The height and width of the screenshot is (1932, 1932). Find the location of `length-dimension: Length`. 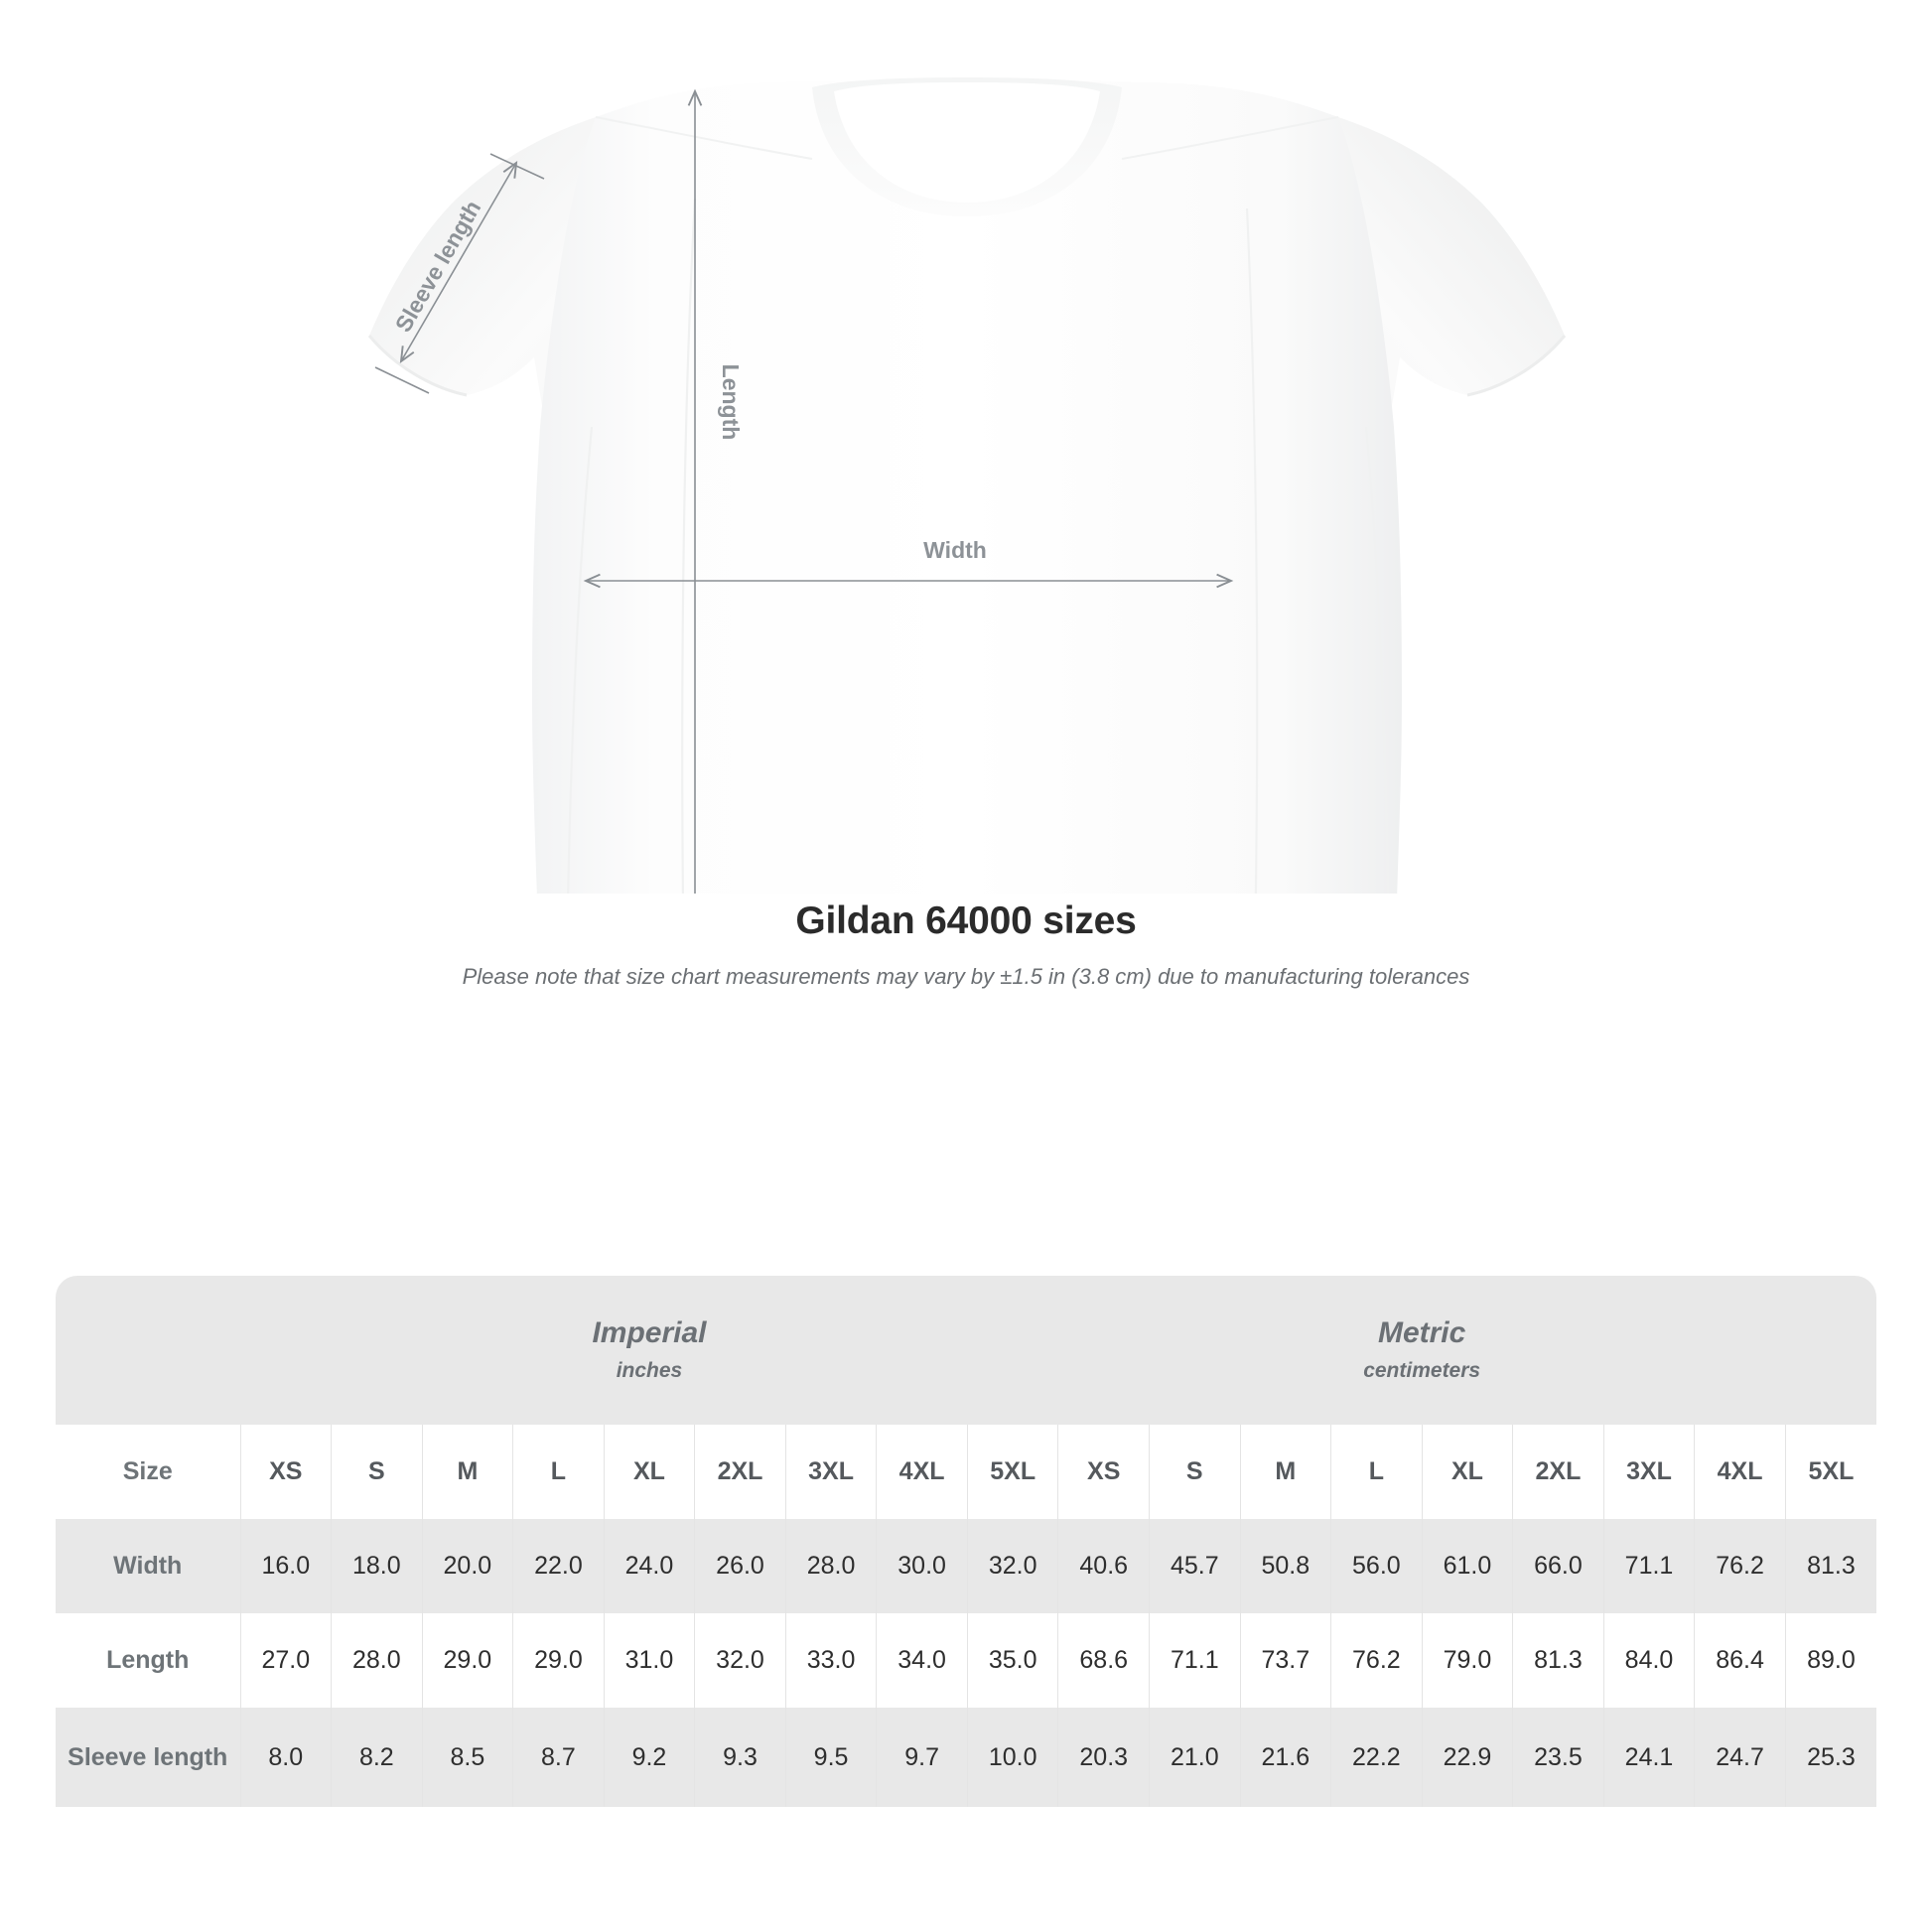

length-dimension: Length is located at coordinates (715, 491).